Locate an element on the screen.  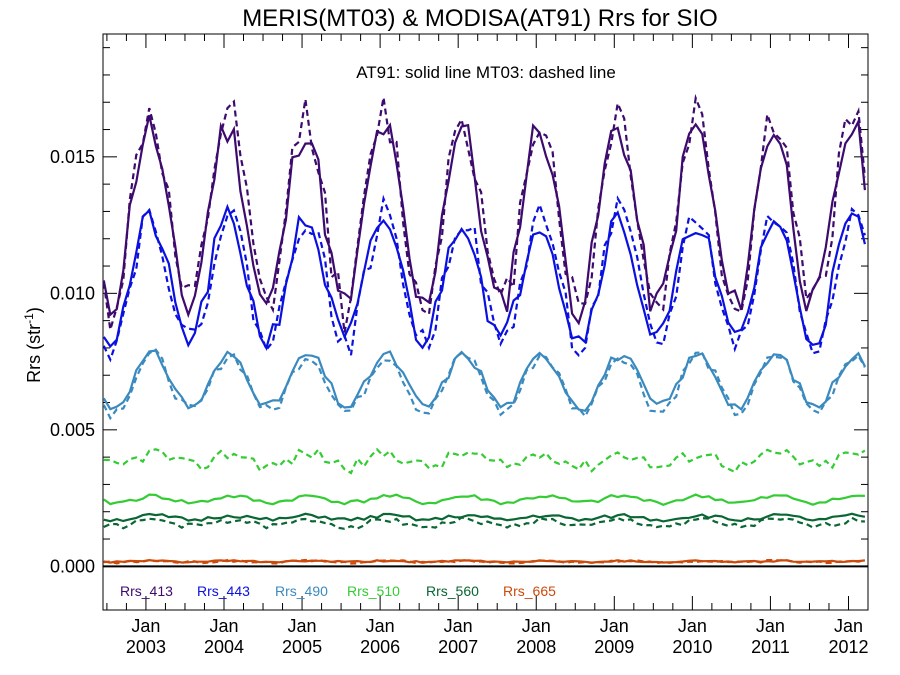
x-tick-year-label: 2010 is located at coordinates (692, 647).